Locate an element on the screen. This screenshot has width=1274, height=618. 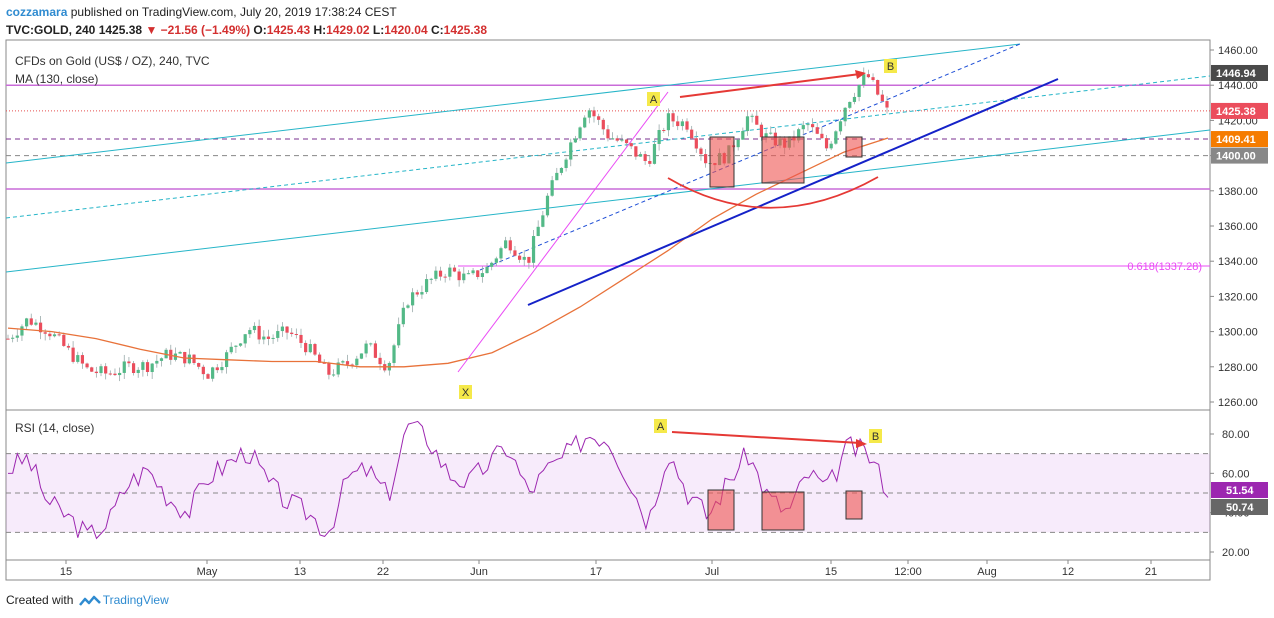
last-price: 1425.38 is located at coordinates (120, 30).